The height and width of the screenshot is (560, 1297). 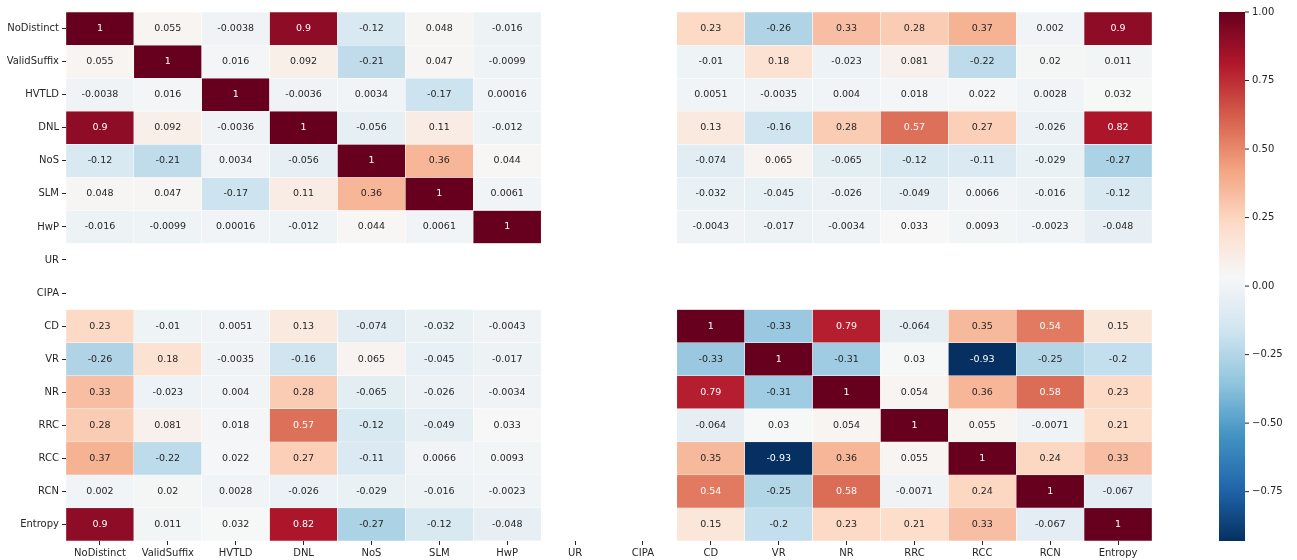 I want to click on data-label: 0.092, so click(x=303, y=61).